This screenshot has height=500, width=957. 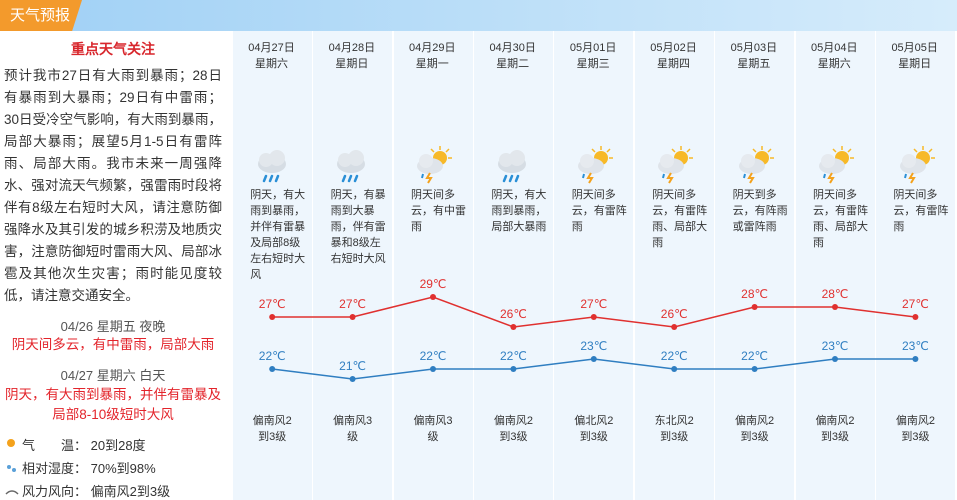 What do you see at coordinates (433, 284) in the screenshot?
I see `high-label: 29℃` at bounding box center [433, 284].